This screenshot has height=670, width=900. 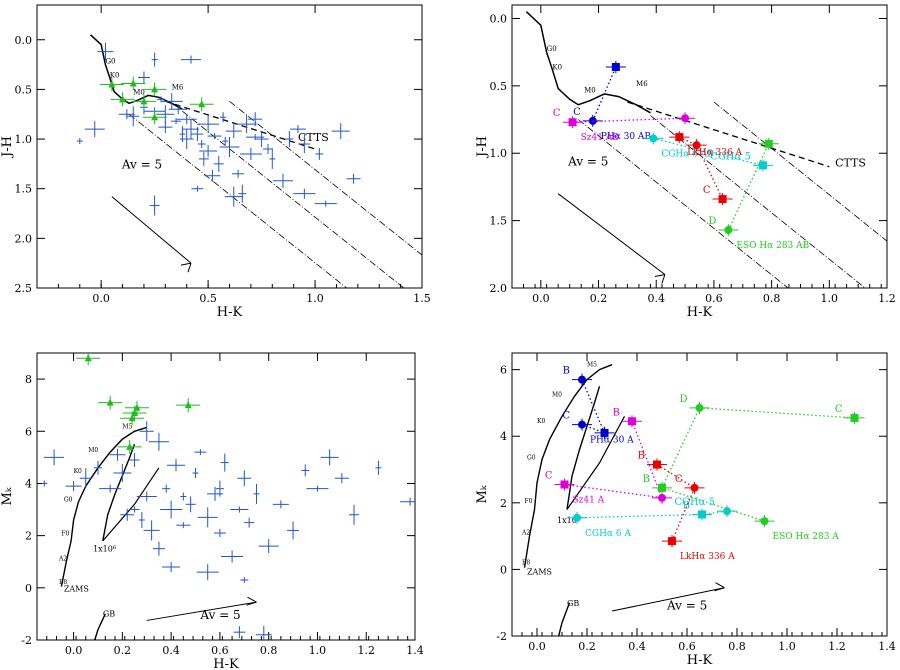 I want to click on isochrone-branch, so click(x=596, y=463).